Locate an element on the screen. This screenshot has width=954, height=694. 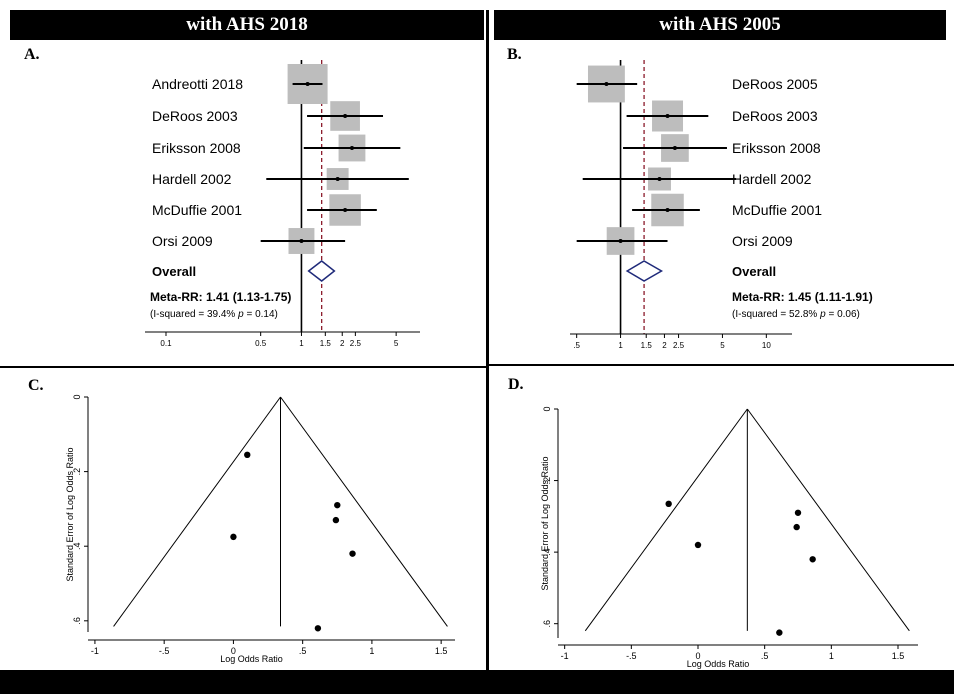
forest-b-study-label: DeRoos 2003 is located at coordinates (775, 116).